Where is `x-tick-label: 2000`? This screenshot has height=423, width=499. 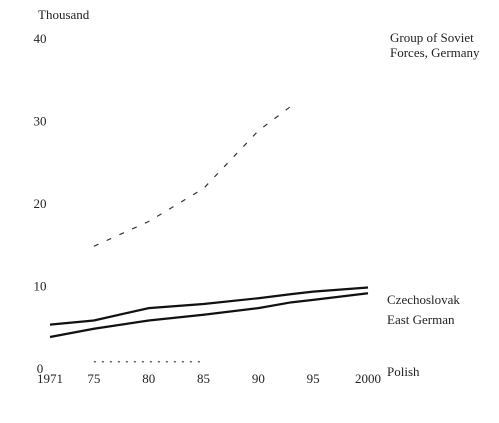
x-tick-label: 2000 is located at coordinates (368, 378).